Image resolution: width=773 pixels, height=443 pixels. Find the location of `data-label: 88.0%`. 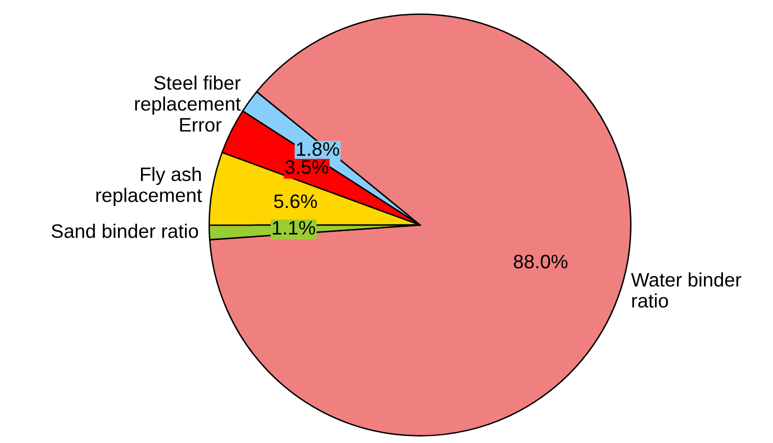

data-label: 88.0% is located at coordinates (541, 261).